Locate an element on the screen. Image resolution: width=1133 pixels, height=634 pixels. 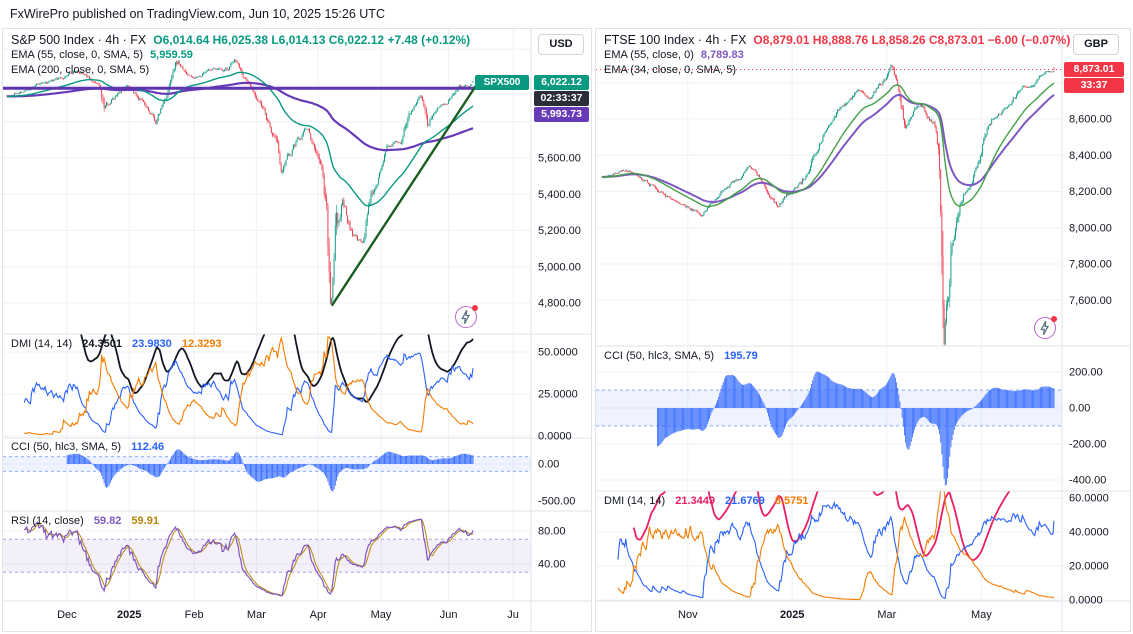
y-axis-tick: 5,400.00 is located at coordinates (559, 195).